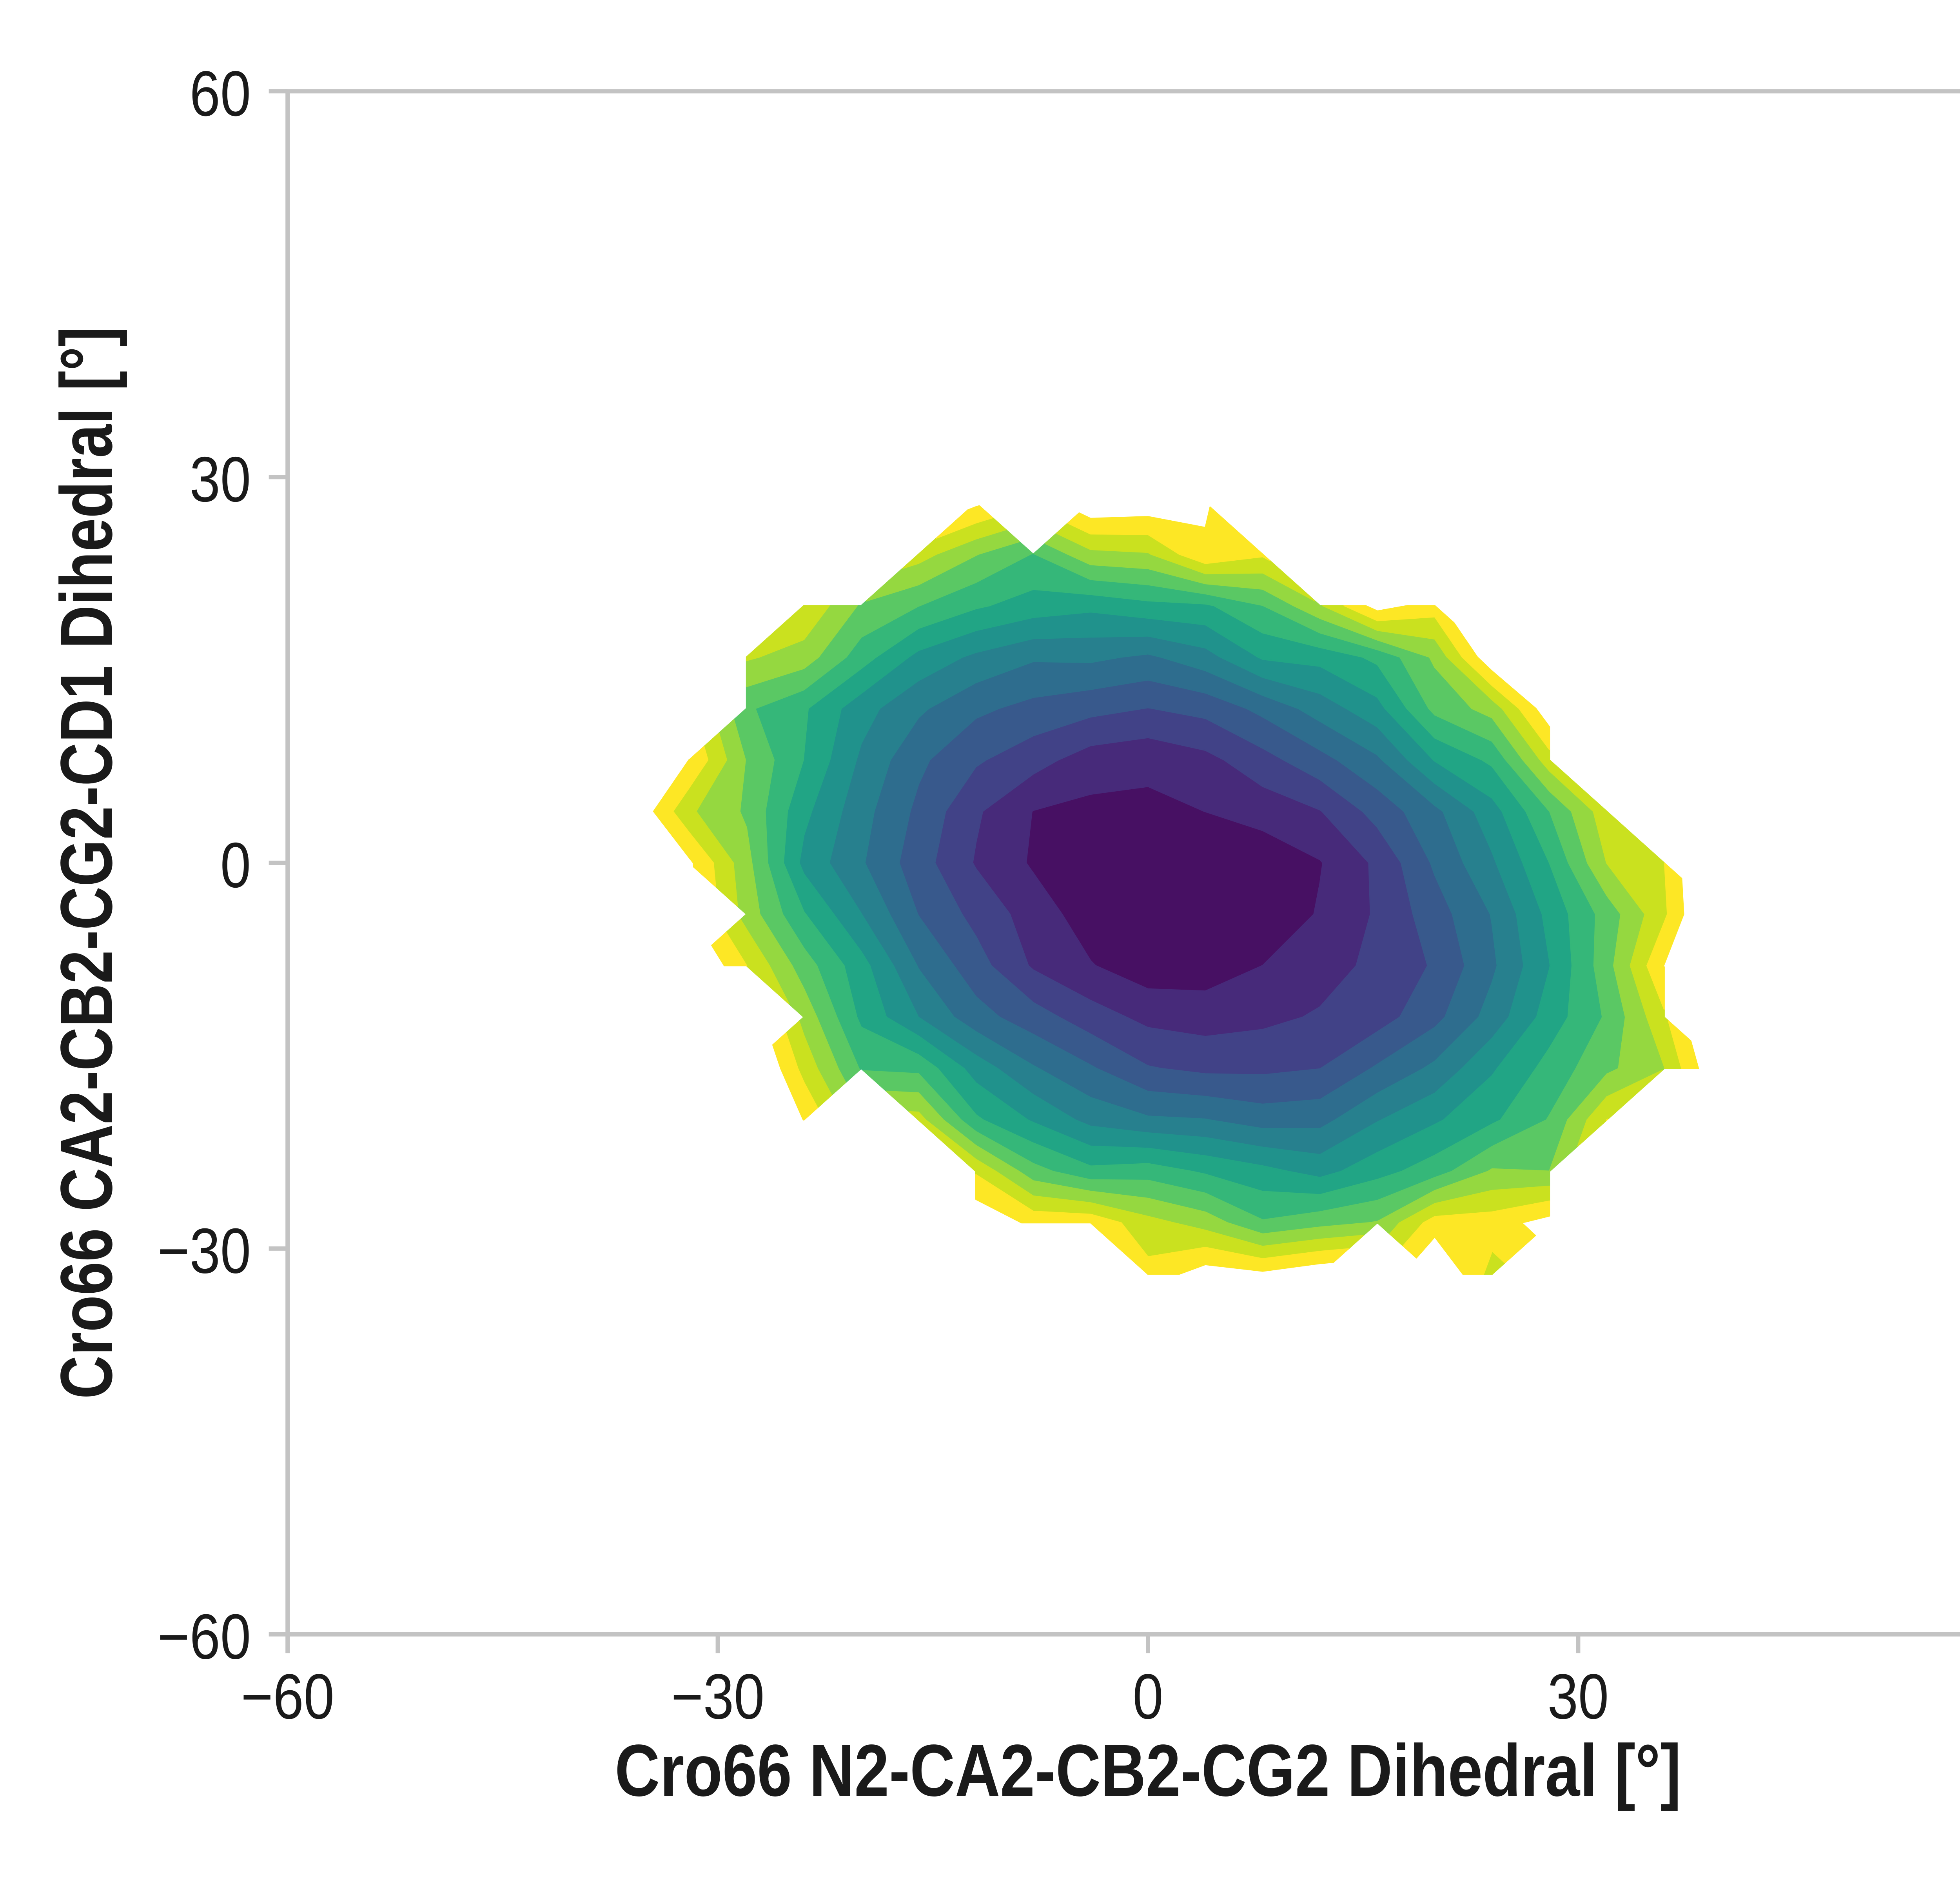 This screenshot has height=1882, width=1960. Describe the element at coordinates (87, 863) in the screenshot. I see `svg-text:Cro66 CA2-CB2-CG2-CD1 Dihedral: Cro66 CA2-CB2-CG2-CD1 Dihedral [°]` at that location.